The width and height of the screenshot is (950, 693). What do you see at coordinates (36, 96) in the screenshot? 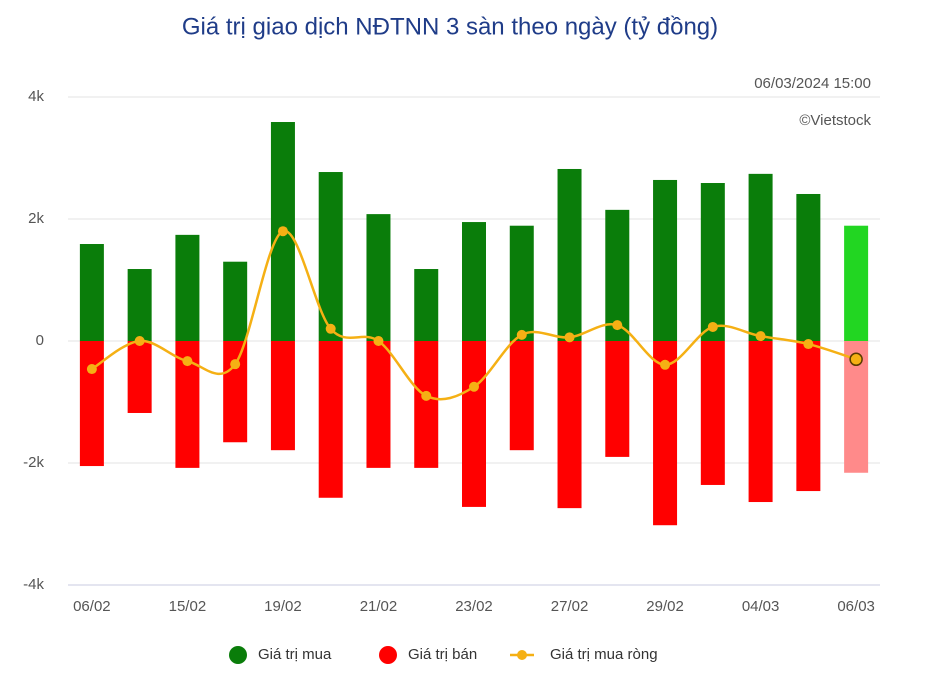
I see `y-tick-label: 4k` at bounding box center [36, 96].